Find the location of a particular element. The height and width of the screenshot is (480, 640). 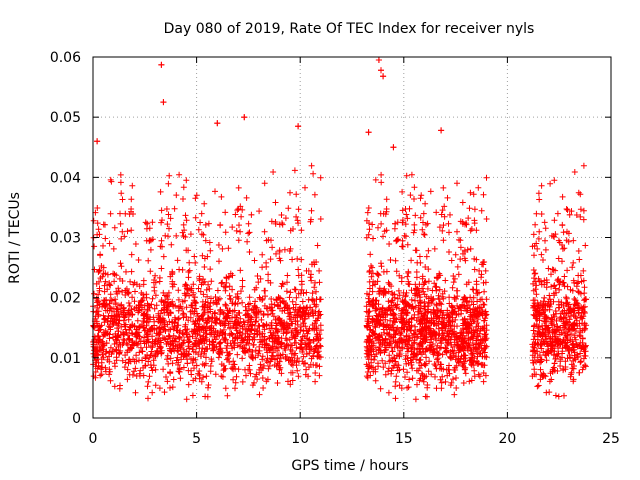

x-tick-label: 15 is located at coordinates (404, 439).